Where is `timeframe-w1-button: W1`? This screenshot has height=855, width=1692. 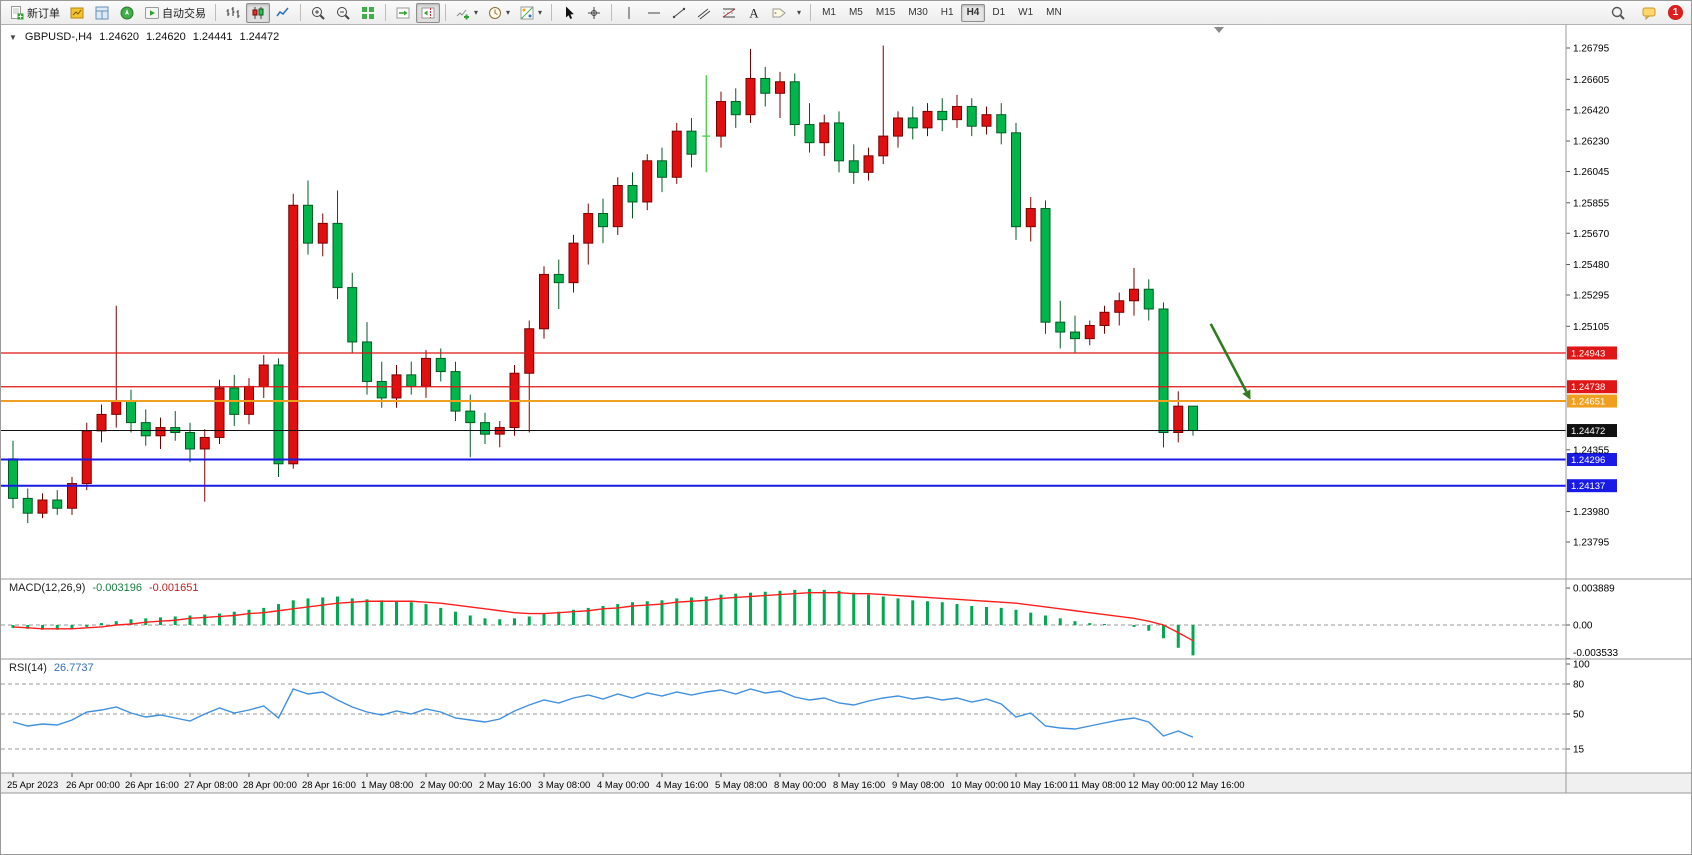
timeframe-w1-button: W1 is located at coordinates (1025, 13).